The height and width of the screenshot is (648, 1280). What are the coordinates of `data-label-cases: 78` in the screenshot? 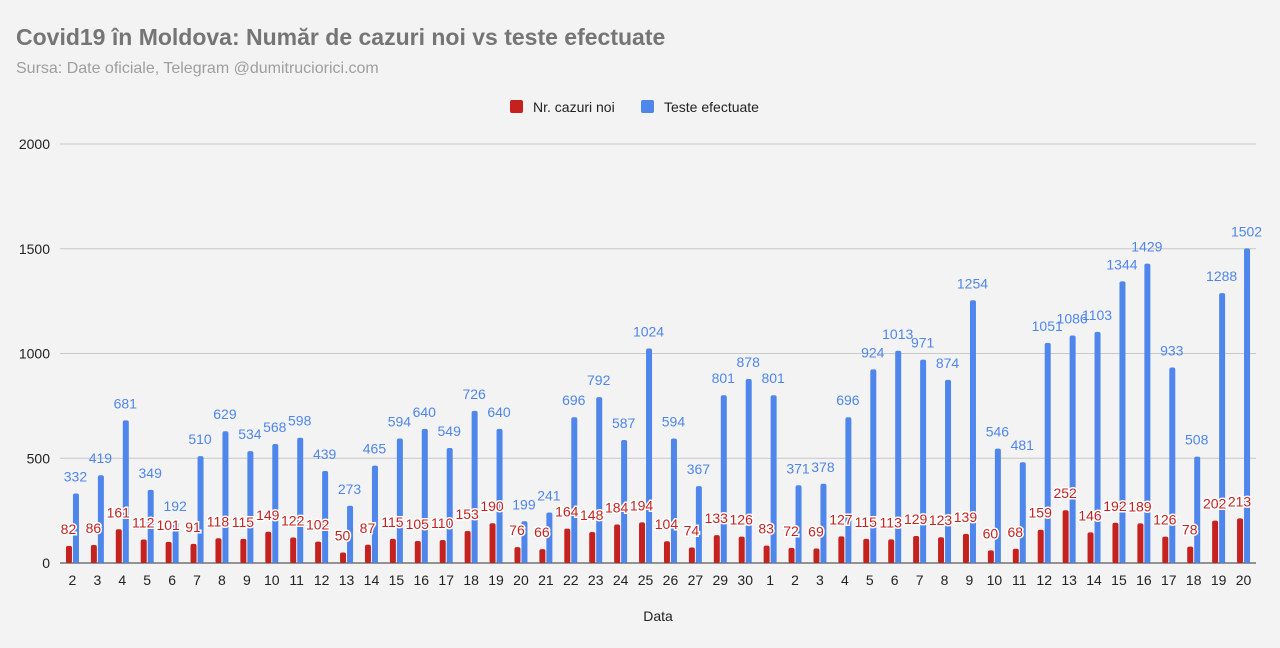 It's located at (1190, 530).